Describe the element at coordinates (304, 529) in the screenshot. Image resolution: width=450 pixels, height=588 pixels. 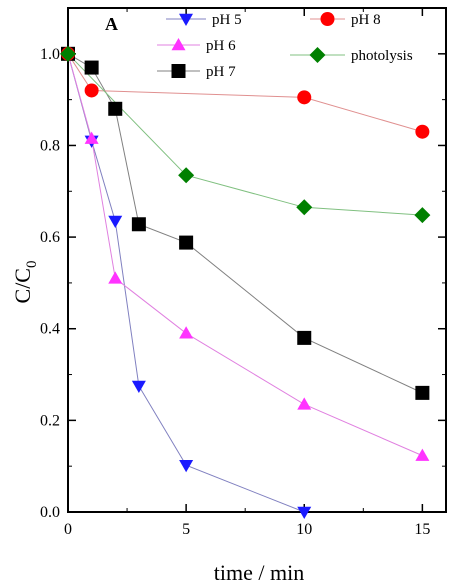
I see `x-tick-label: 10` at that location.